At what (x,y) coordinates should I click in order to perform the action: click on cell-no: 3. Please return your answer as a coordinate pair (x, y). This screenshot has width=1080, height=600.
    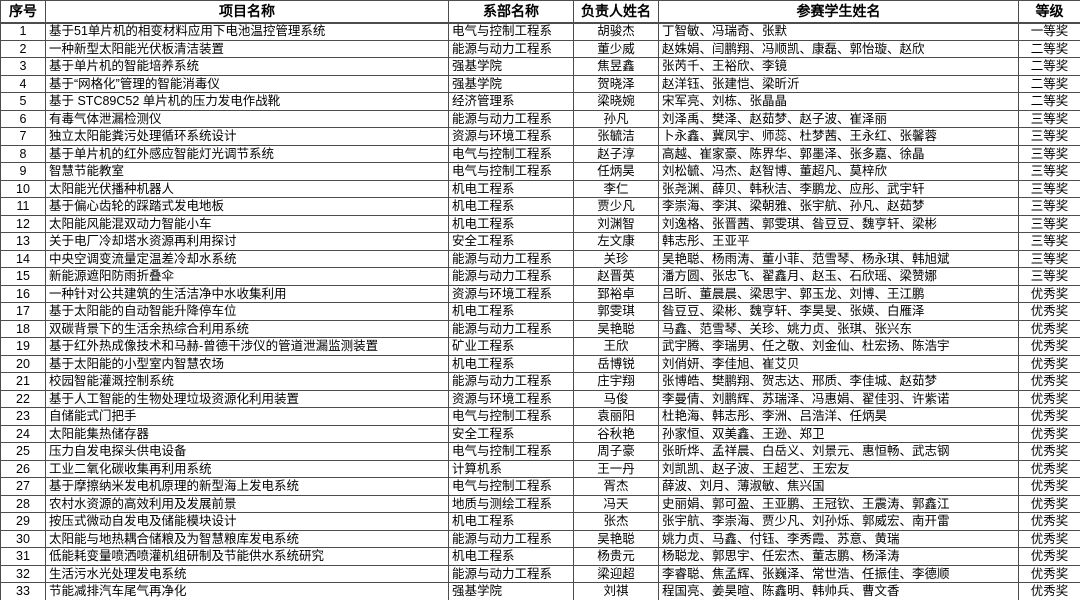
    Looking at the image, I should click on (23, 66).